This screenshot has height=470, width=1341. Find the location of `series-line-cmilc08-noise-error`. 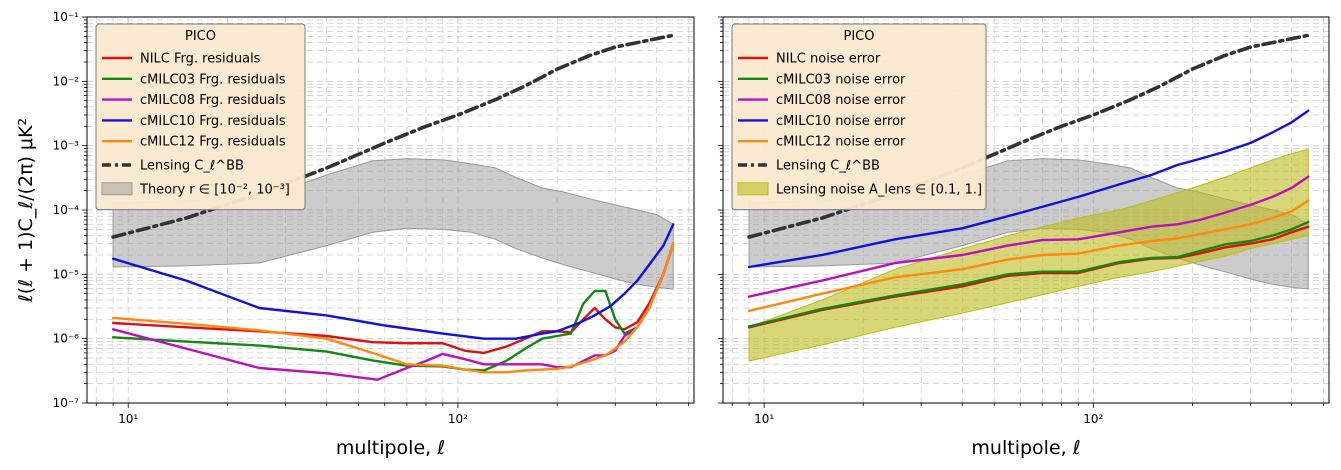

series-line-cmilc08-noise-error is located at coordinates (1028, 236).